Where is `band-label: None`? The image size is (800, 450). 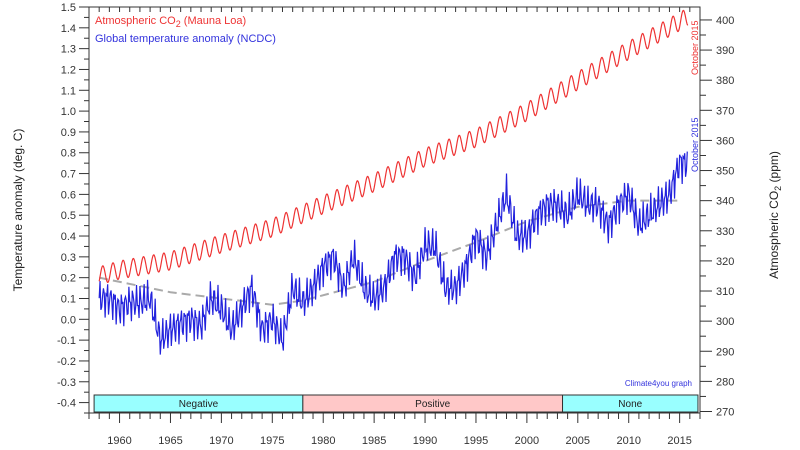
band-label: None is located at coordinates (630, 404).